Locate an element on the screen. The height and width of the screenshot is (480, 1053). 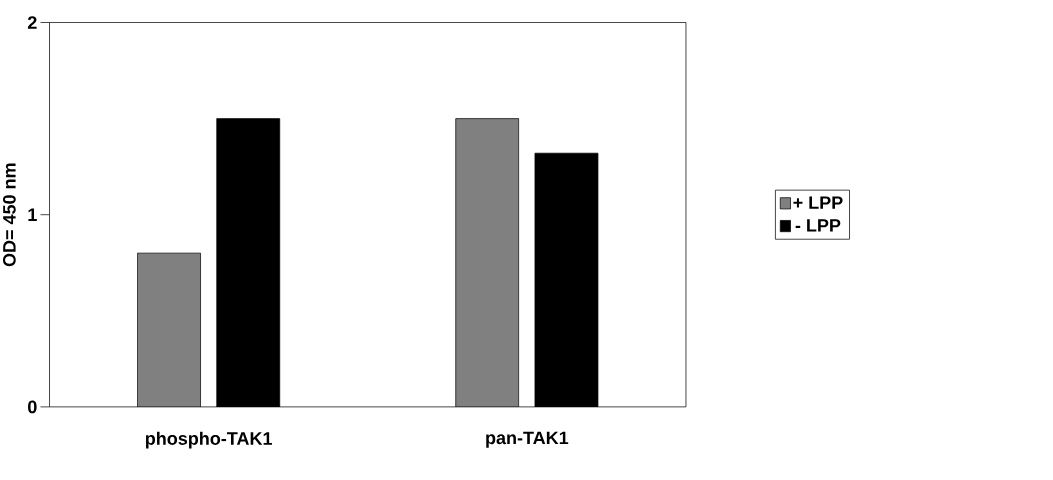
x-tick-label: pan-TAK1 is located at coordinates (527, 439).